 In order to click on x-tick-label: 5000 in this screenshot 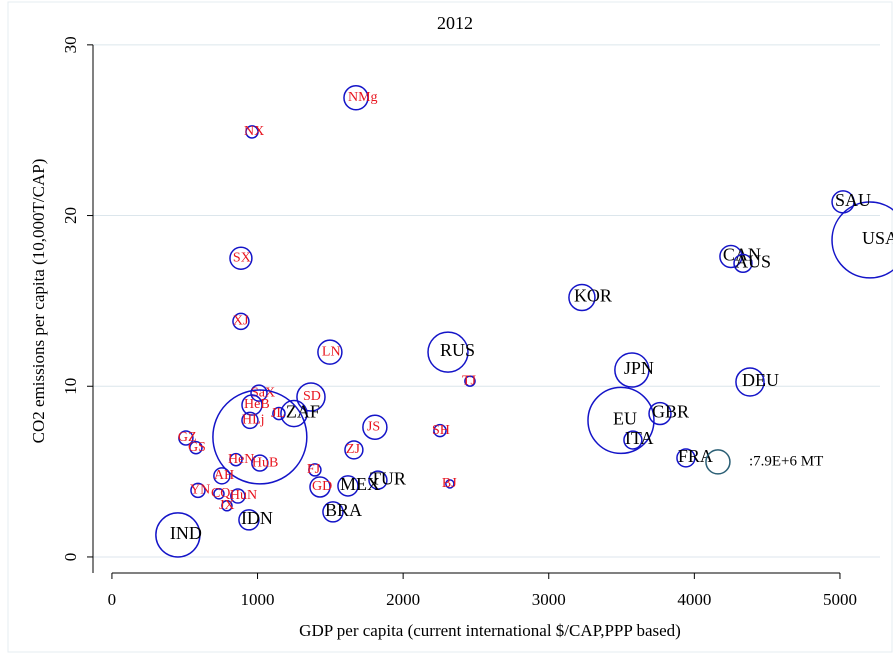, I will do `click(840, 599)`.